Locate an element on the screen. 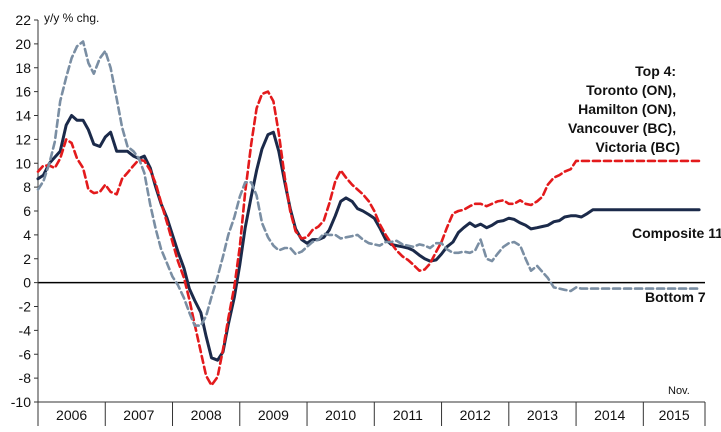 The image size is (721, 432). x-tick-label: 2009 is located at coordinates (273, 415).